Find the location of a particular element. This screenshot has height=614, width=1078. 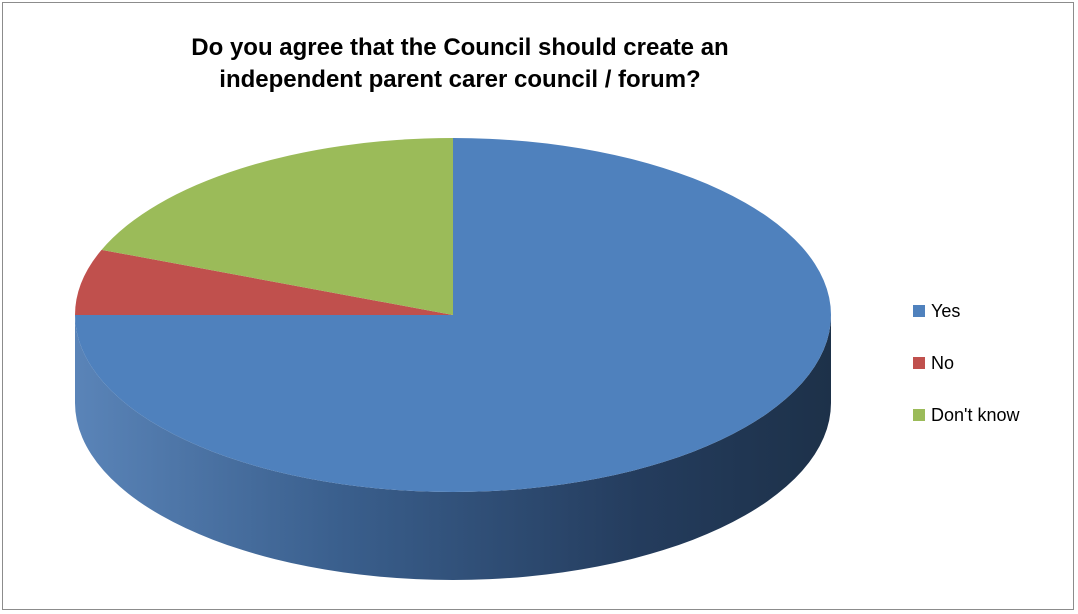

legend-item-no: No is located at coordinates (966, 363).